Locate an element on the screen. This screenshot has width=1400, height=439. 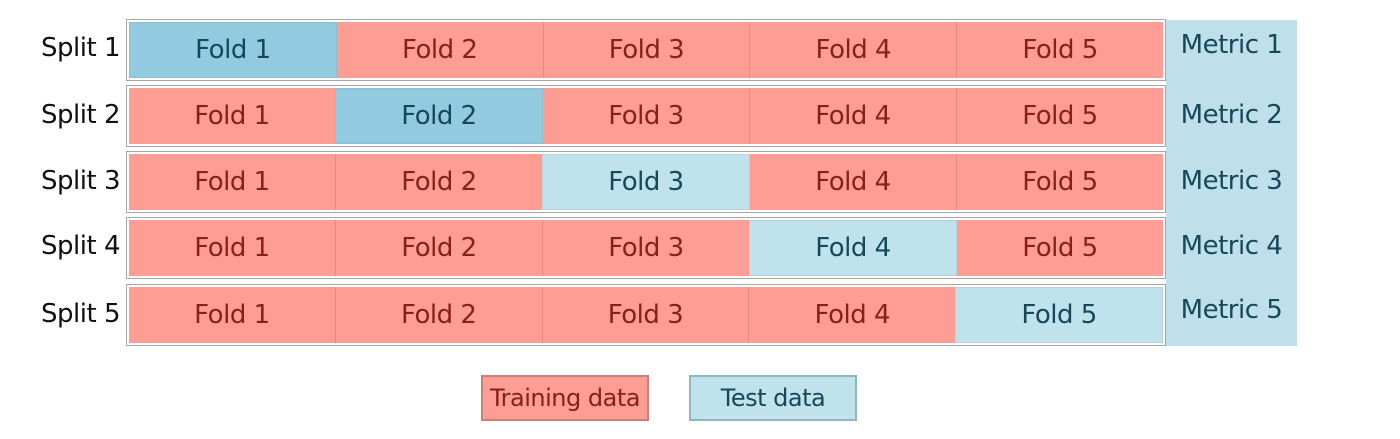
test-fold: Fold 4 is located at coordinates (853, 248).